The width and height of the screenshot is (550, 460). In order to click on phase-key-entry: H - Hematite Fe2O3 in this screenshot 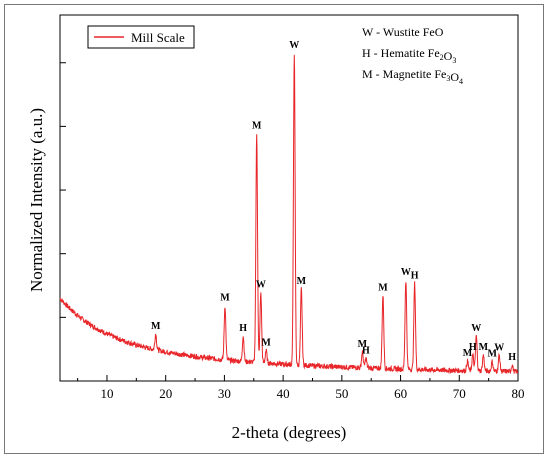, I will do `click(409, 55)`.